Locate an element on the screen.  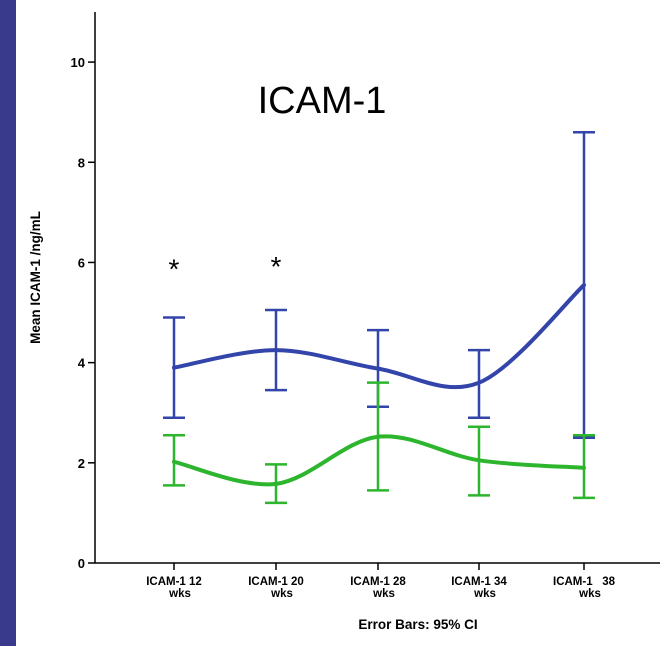
x-tick-label: ICAM-1 20 wks is located at coordinates (276, 588).